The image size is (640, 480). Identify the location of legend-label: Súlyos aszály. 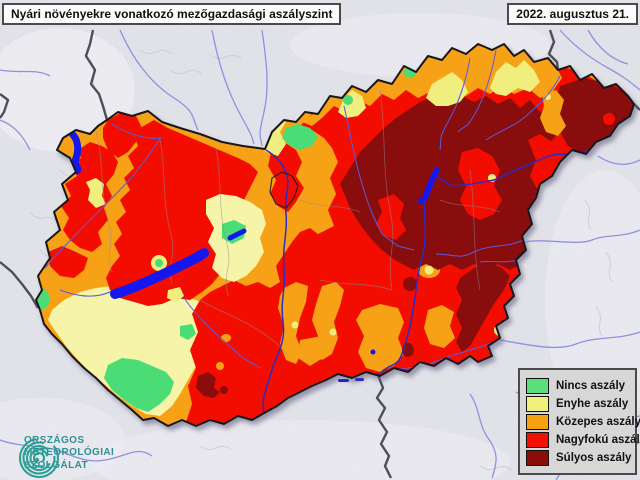
(594, 457).